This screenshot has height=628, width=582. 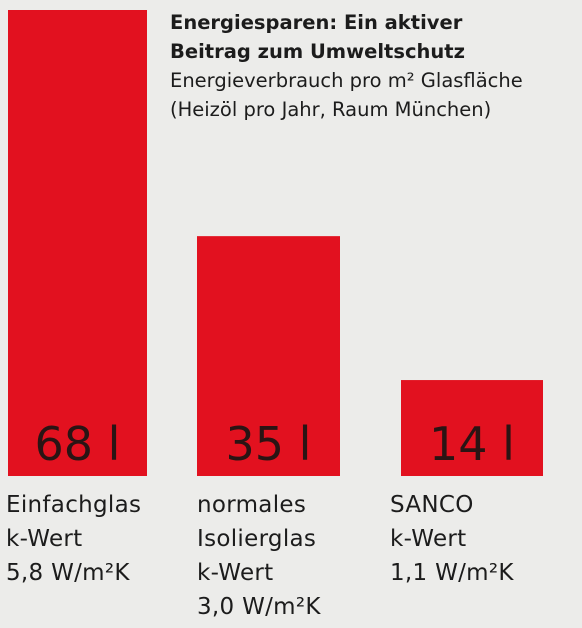 I want to click on category-label-line: 1,1 W/m²K, so click(x=452, y=573).